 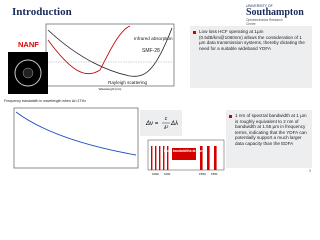 What do you see at coordinates (275, 12) in the screenshot?
I see `logo-name: Southampton` at bounding box center [275, 12].